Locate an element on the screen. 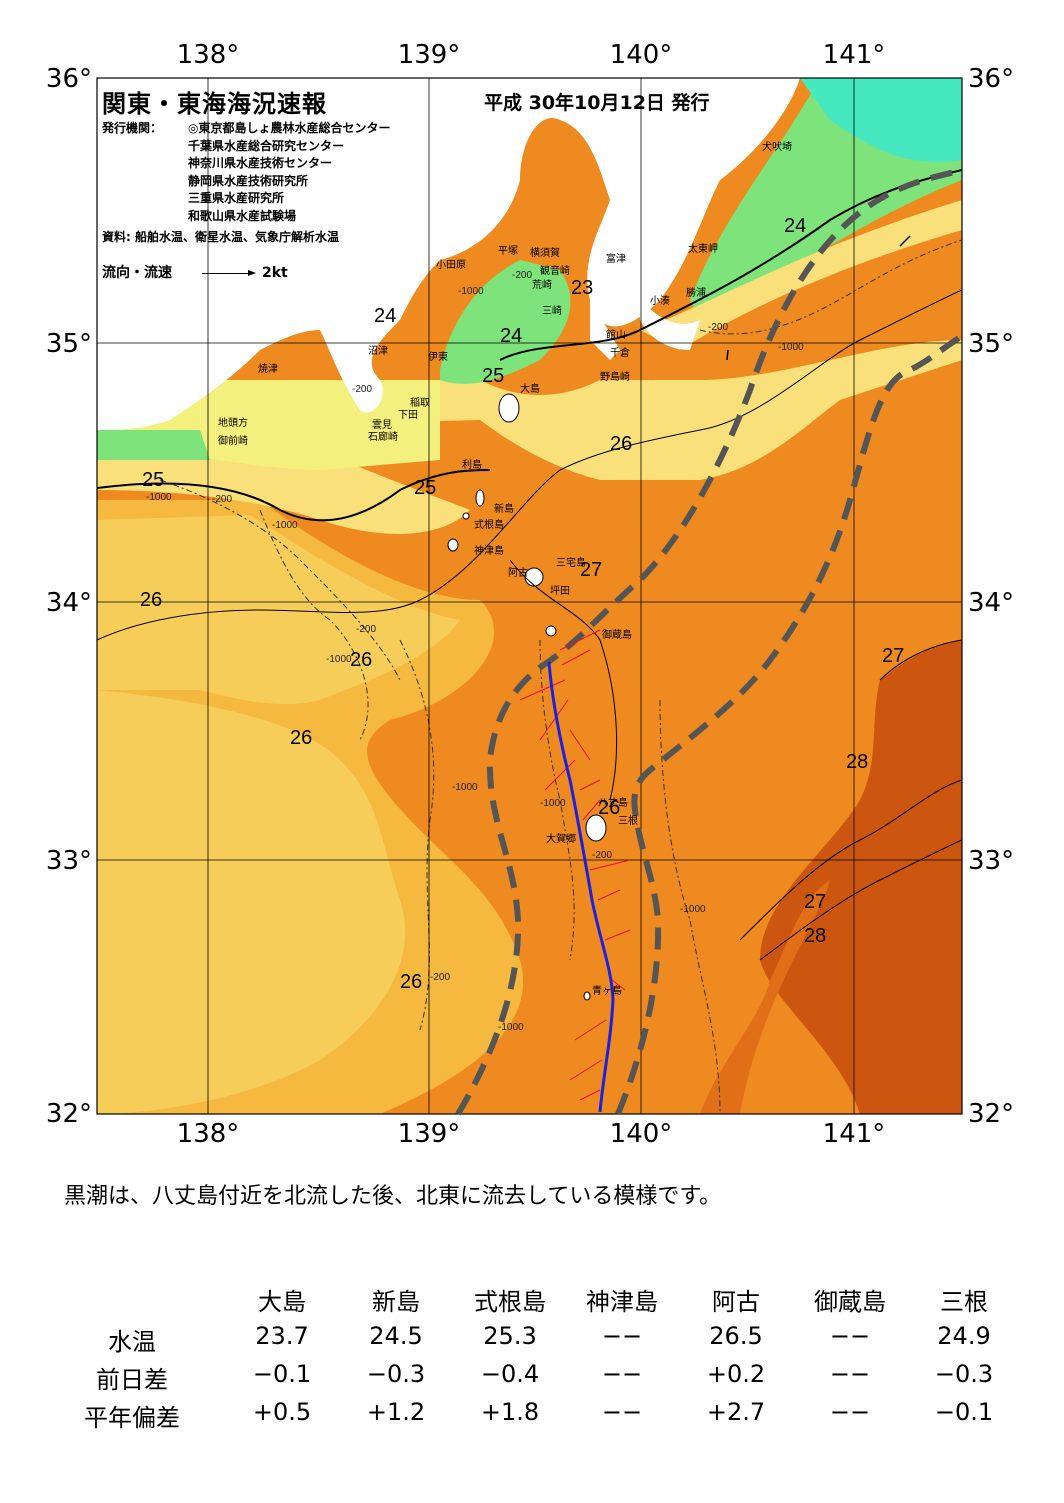 Image resolution: width=1064 pixels, height=1503 pixels. place-label: 平塚 is located at coordinates (508, 251).